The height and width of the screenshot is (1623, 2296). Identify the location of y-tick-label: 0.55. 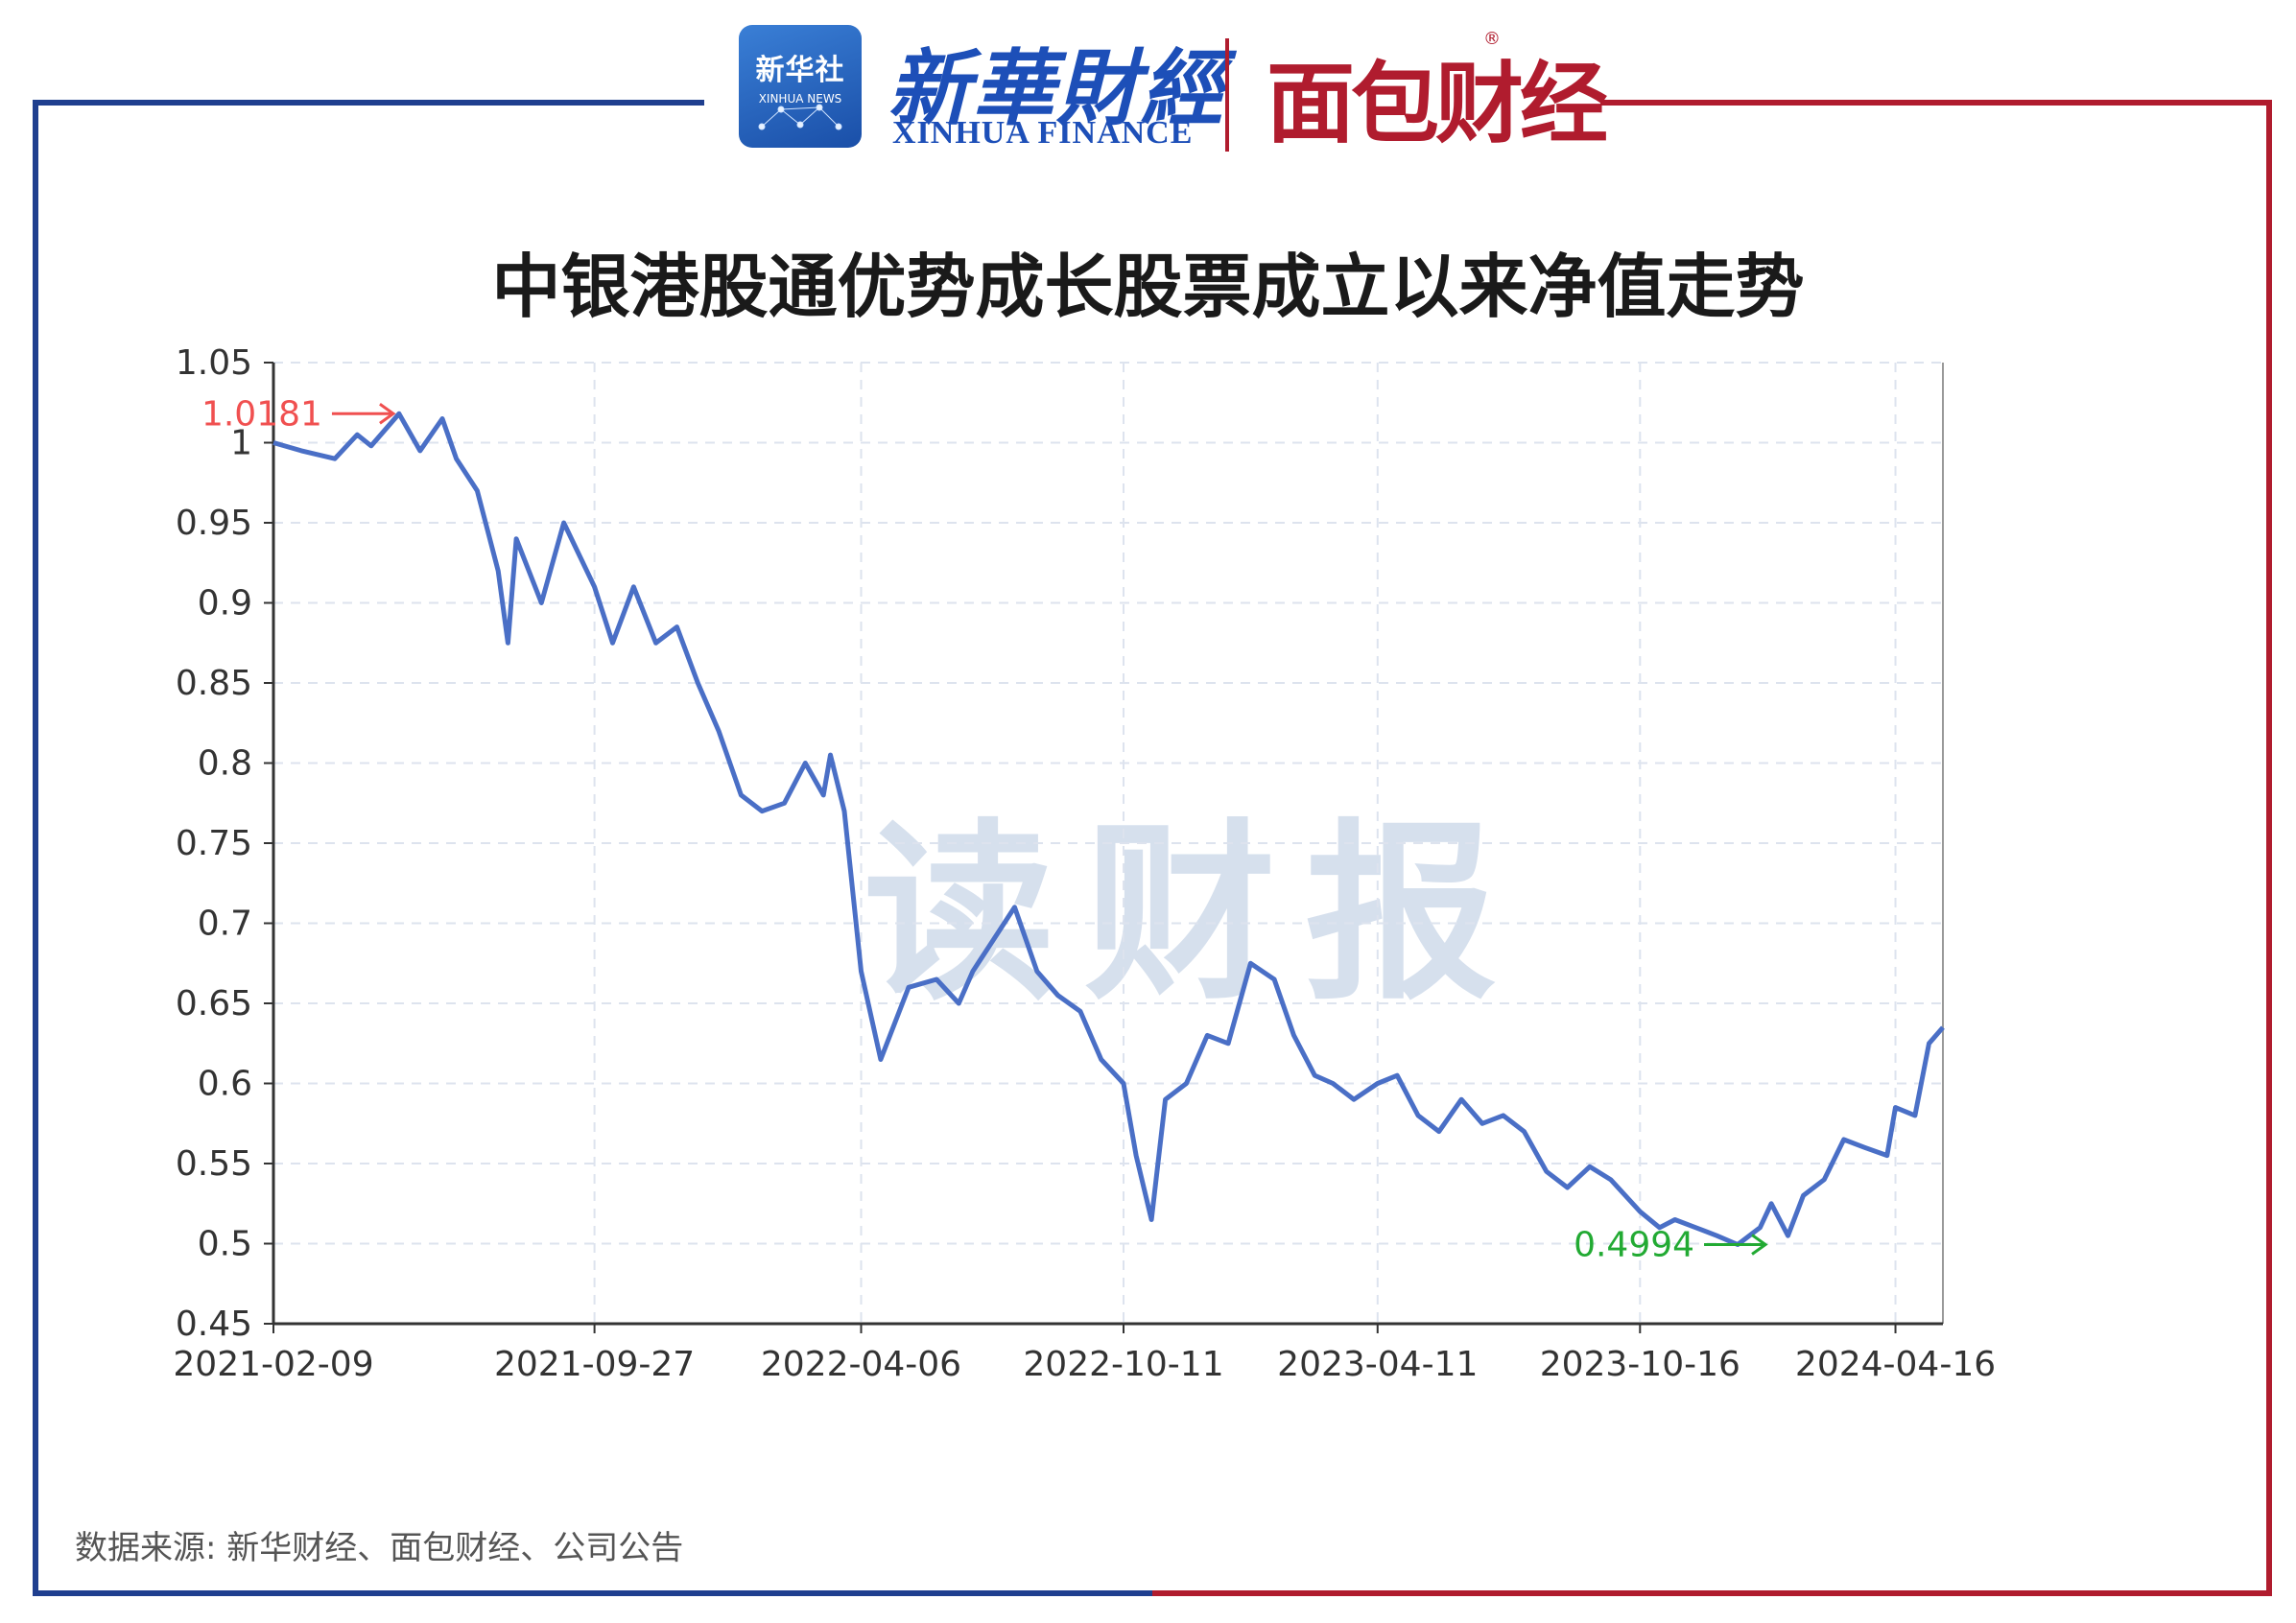
(214, 1164).